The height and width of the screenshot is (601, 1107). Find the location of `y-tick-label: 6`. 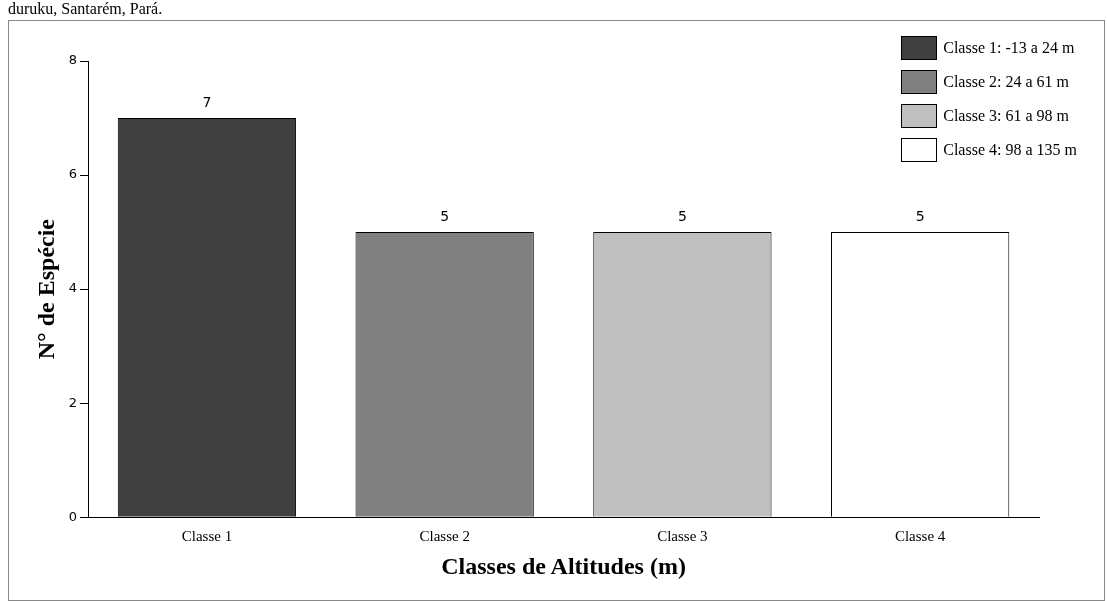

y-tick-label: 6 is located at coordinates (73, 174).